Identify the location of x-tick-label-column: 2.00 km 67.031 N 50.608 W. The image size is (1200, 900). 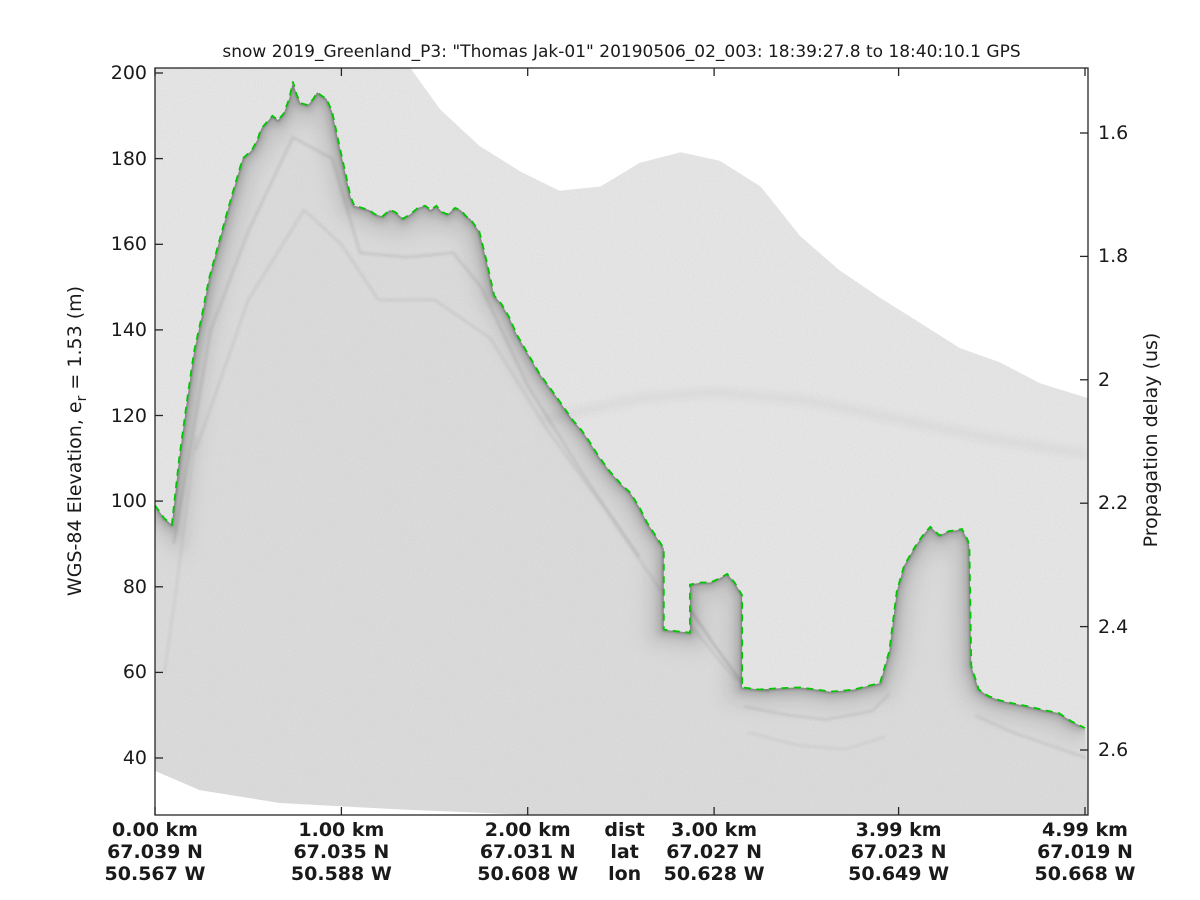
(528, 852).